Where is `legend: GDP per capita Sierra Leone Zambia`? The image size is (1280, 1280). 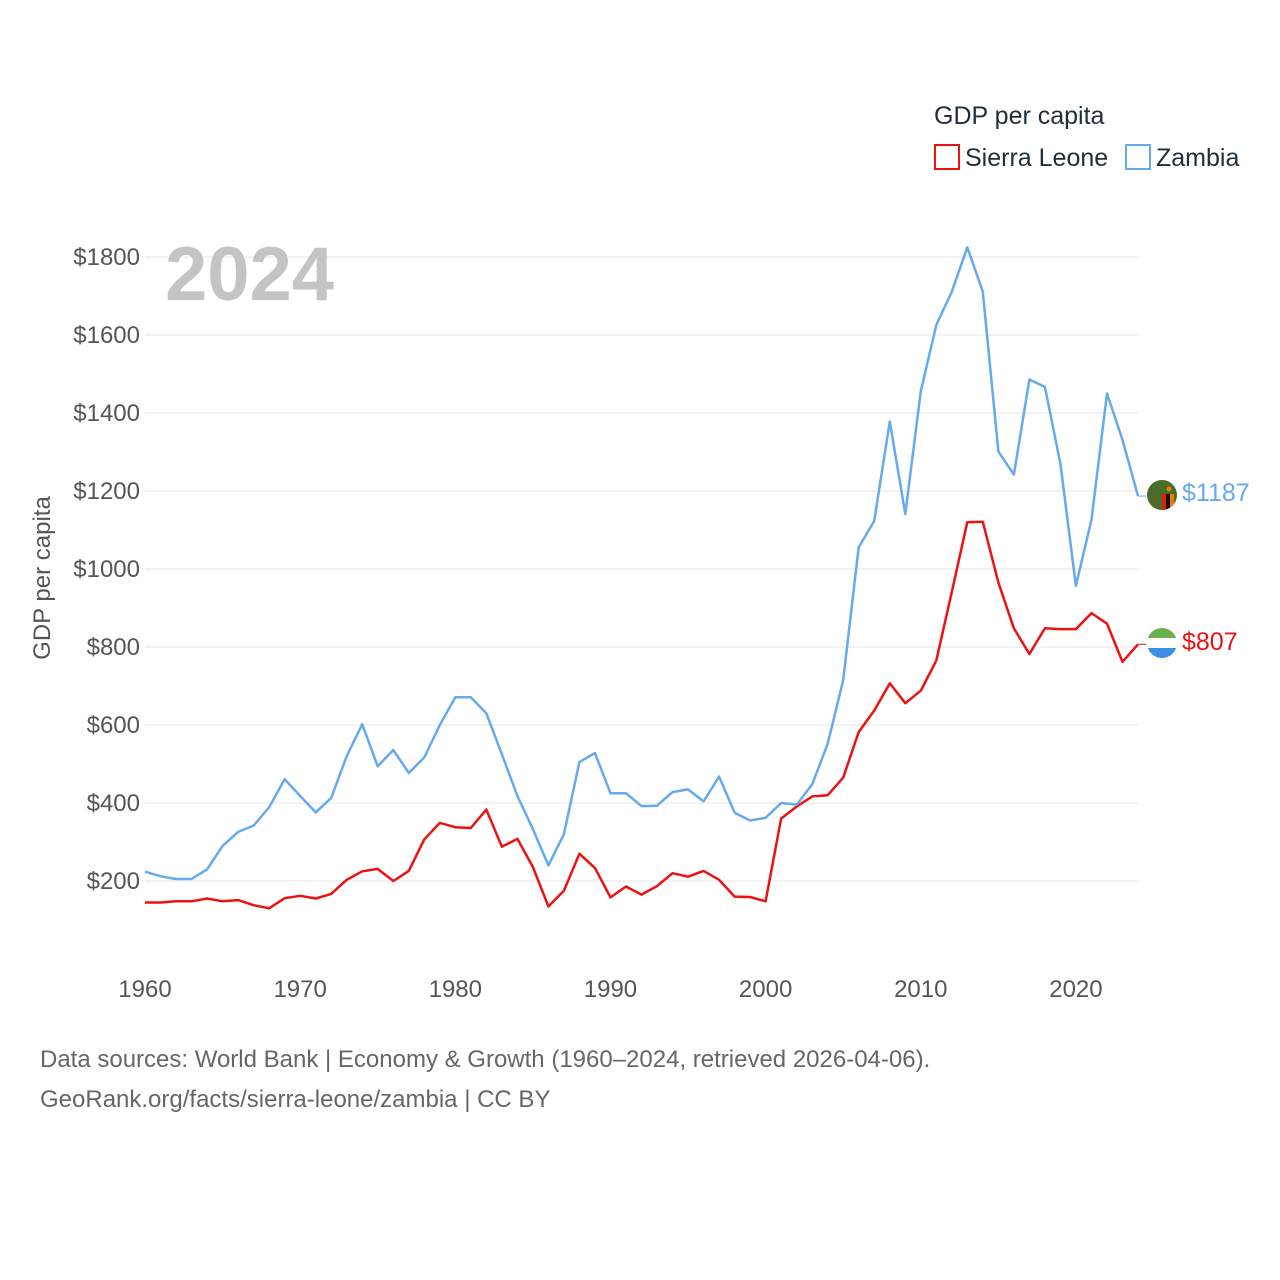 legend: GDP per capita Sierra Leone Zambia is located at coordinates (1086, 137).